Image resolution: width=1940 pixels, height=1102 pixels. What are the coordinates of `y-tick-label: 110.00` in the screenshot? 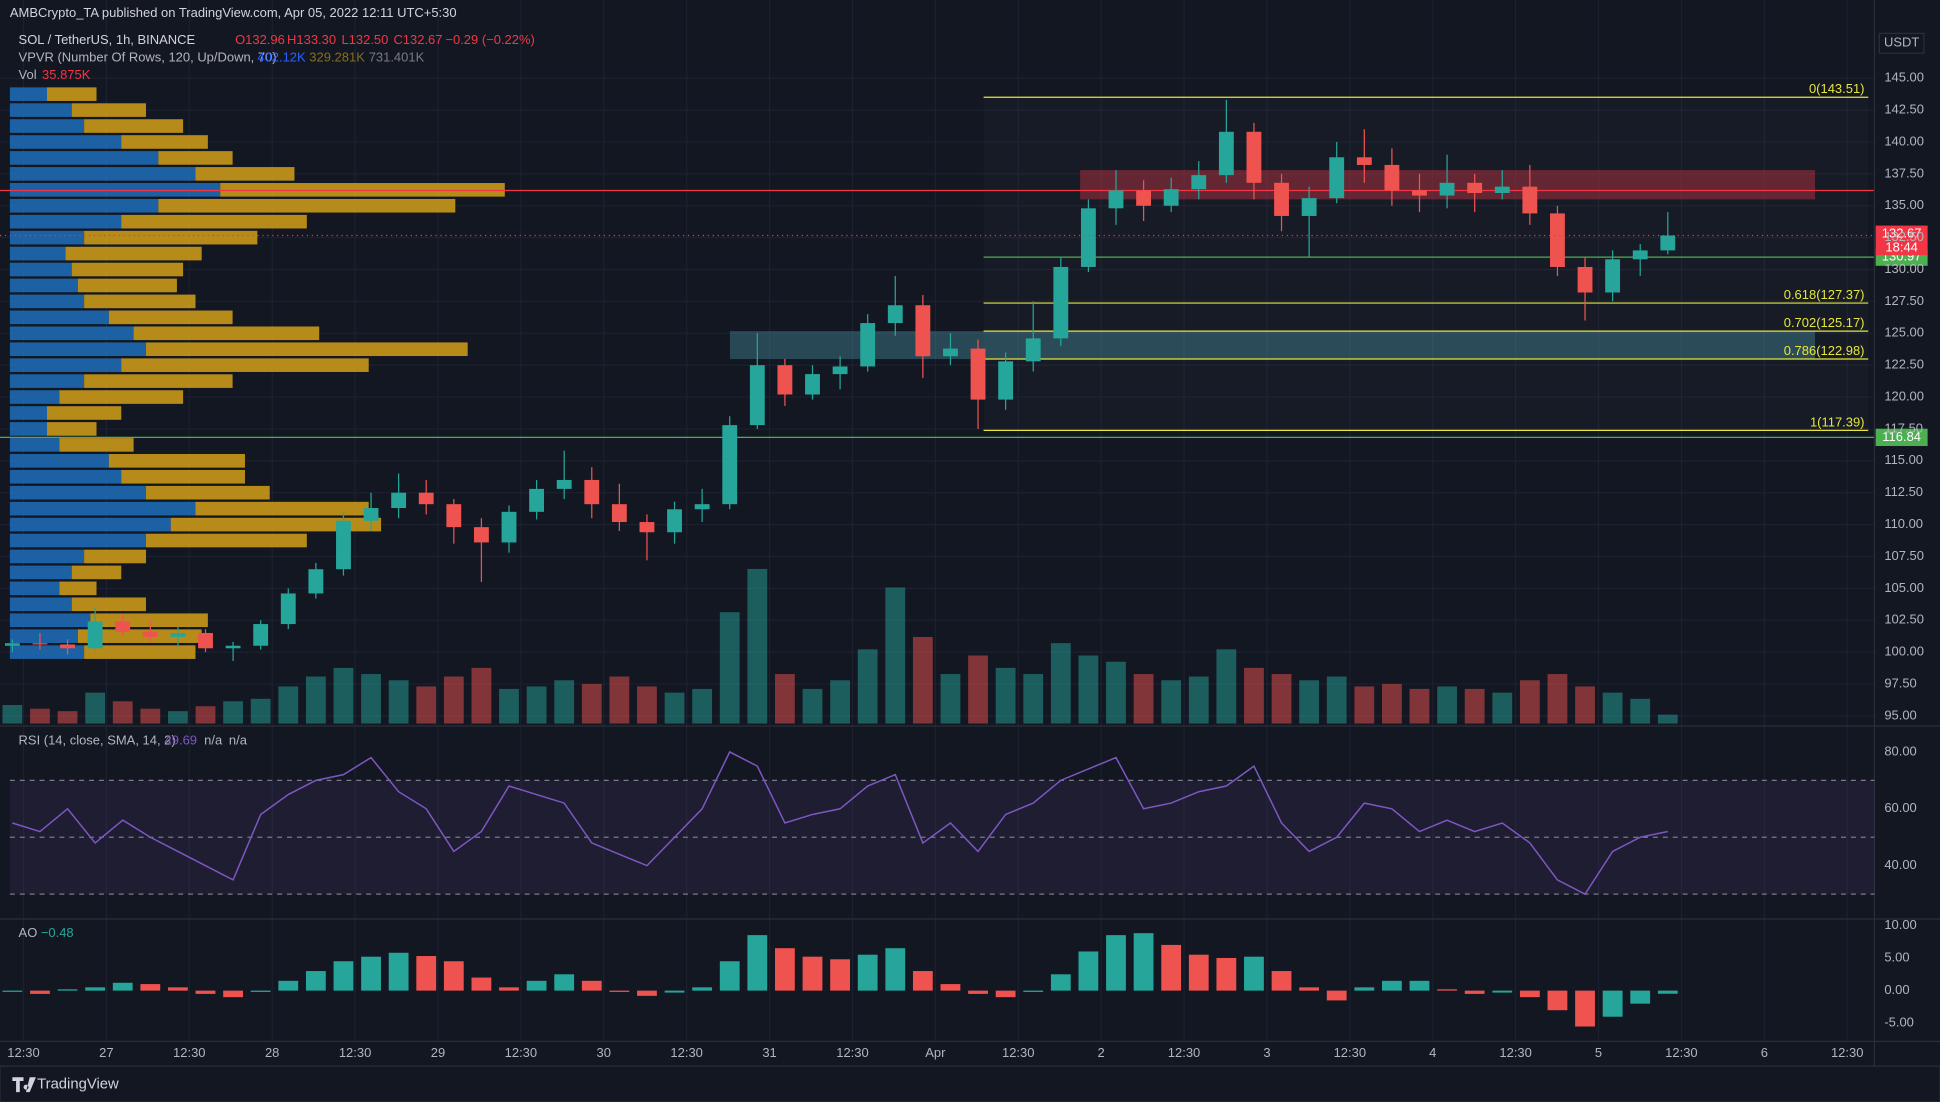 It's located at (1903, 523).